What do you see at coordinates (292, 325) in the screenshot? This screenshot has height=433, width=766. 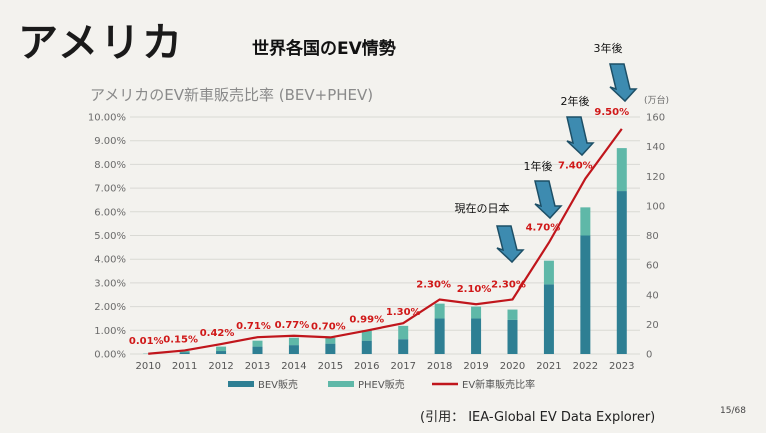 I see `ratio-data-label: 0.77%` at bounding box center [292, 325].